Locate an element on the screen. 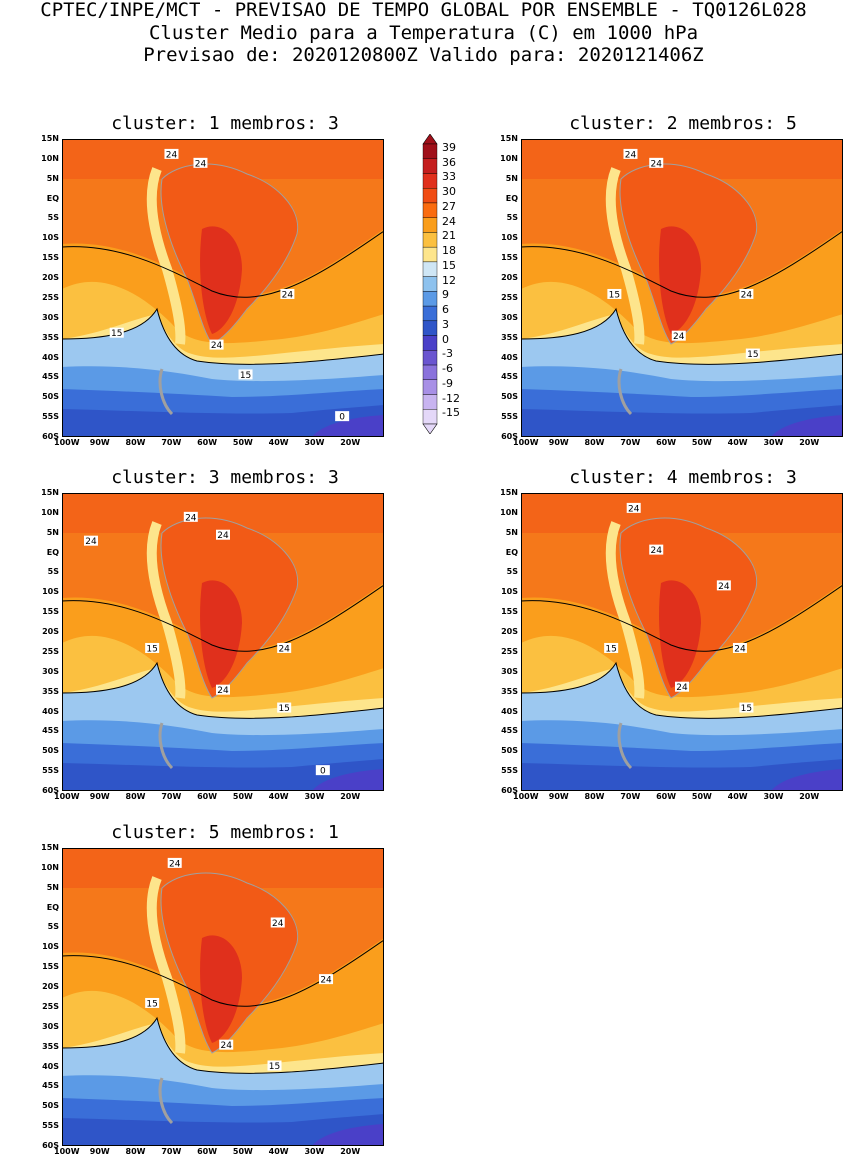 This screenshot has height=1157, width=847. lon-tick-label: 100W is located at coordinates (526, 442).